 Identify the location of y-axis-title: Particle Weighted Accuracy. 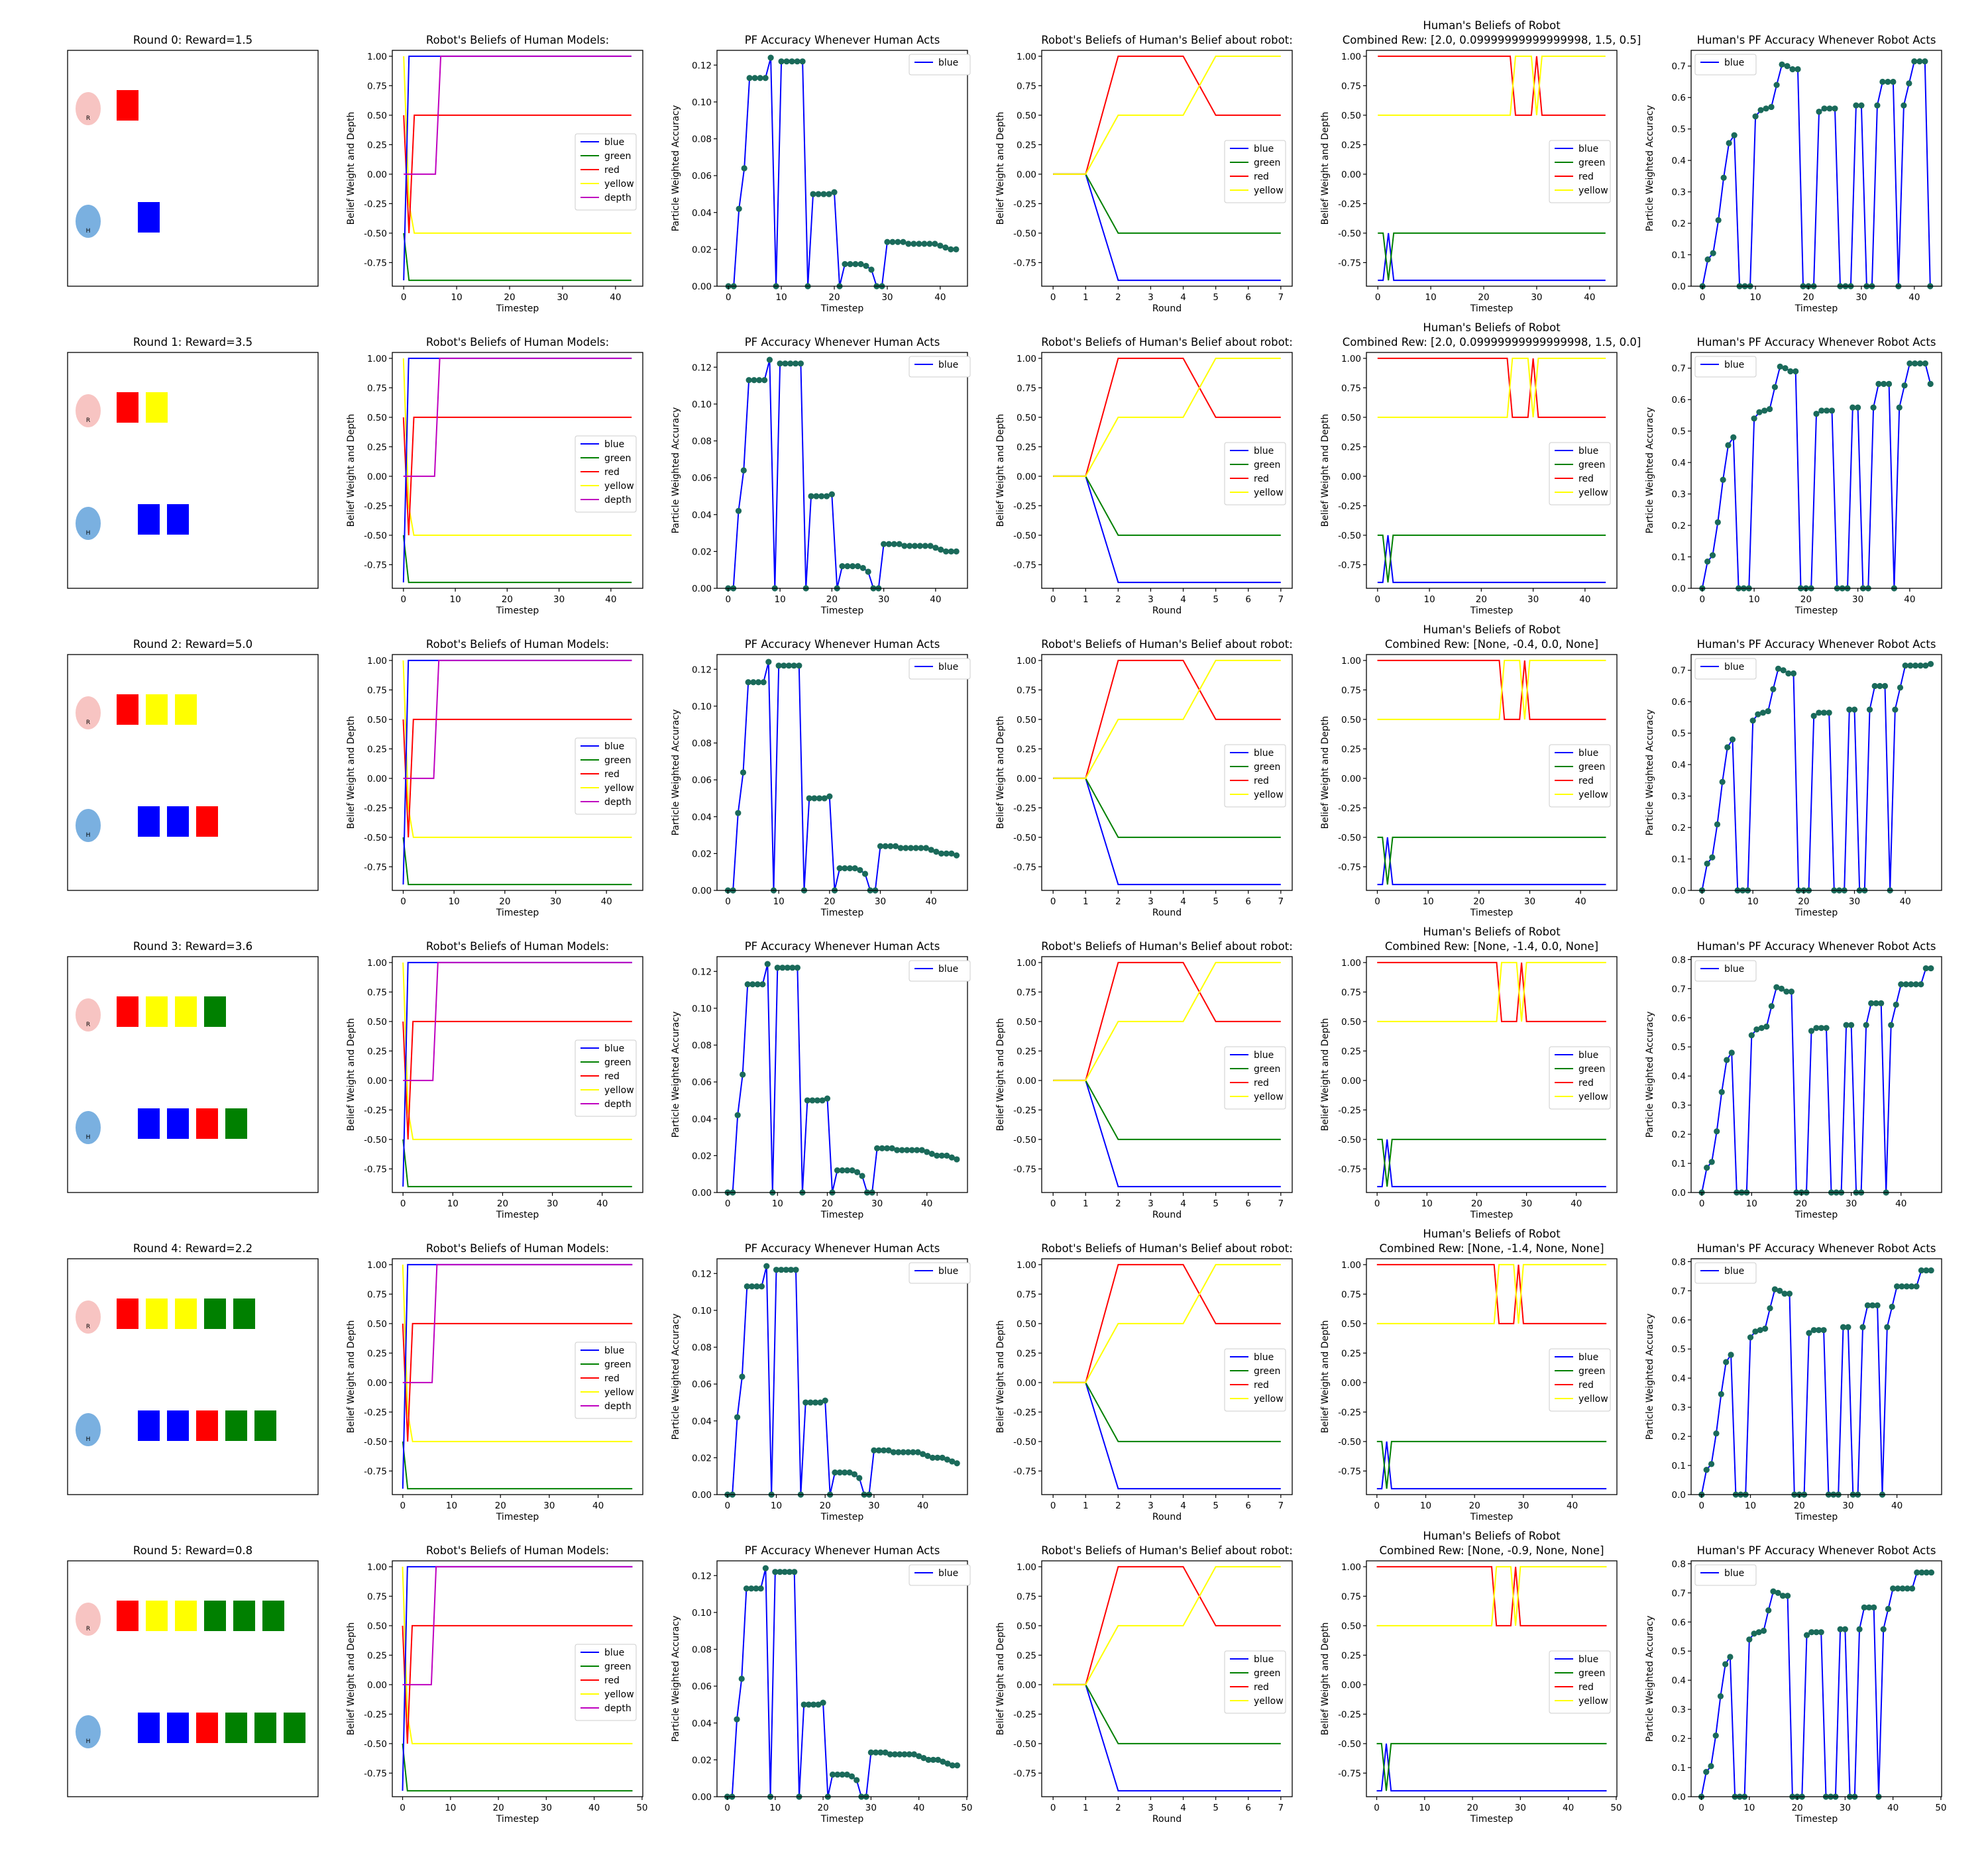
(676, 1679).